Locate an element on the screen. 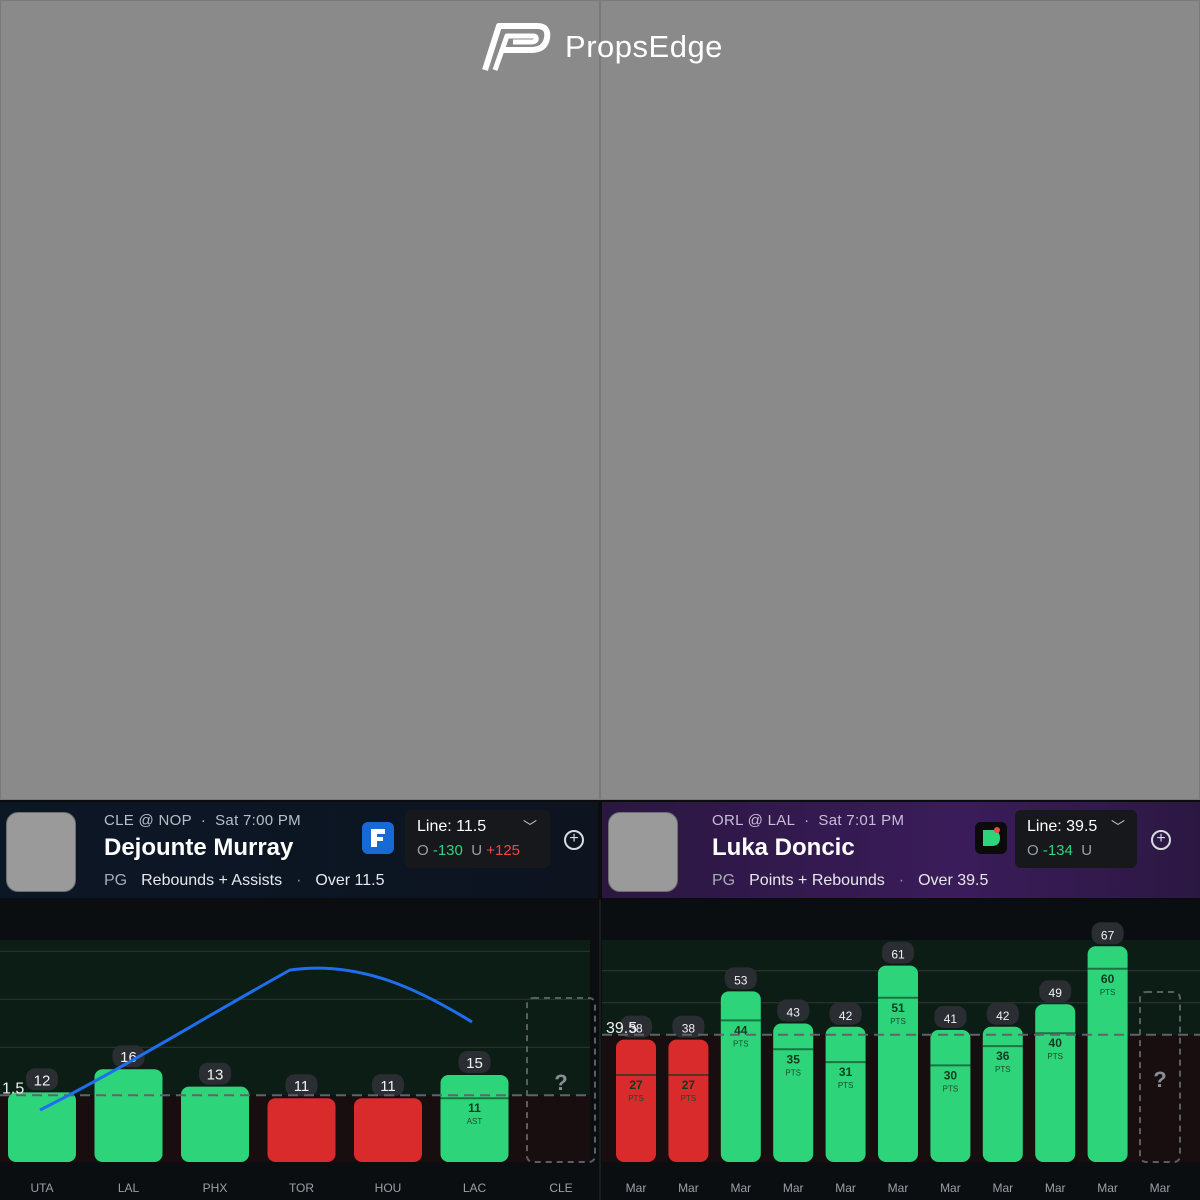 Image resolution: width=1200 pixels, height=1200 pixels. inner-value-label: 60 is located at coordinates (1108, 979).